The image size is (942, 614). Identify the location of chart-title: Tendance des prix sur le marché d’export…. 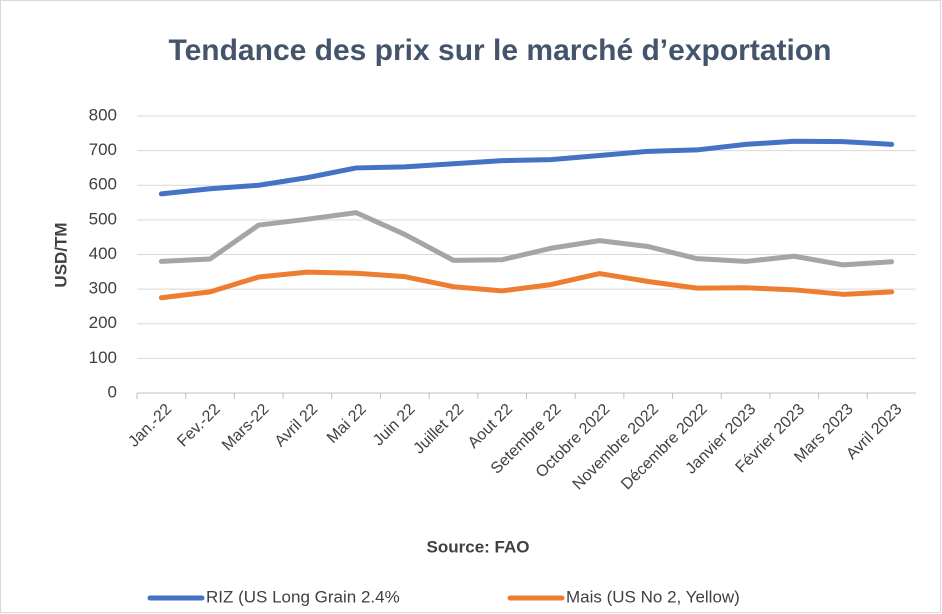
(500, 50).